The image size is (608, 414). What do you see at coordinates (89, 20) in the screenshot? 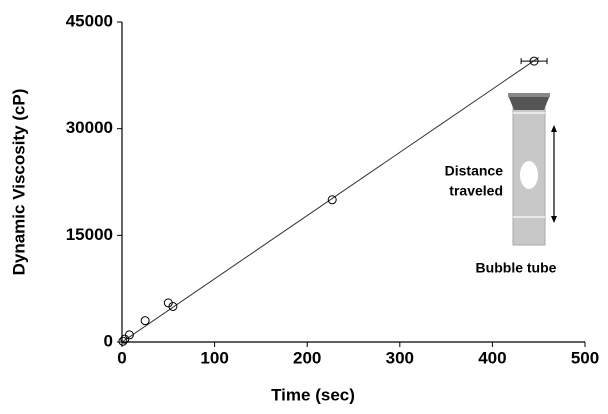
I see `y-tick-label: 45000` at bounding box center [89, 20].